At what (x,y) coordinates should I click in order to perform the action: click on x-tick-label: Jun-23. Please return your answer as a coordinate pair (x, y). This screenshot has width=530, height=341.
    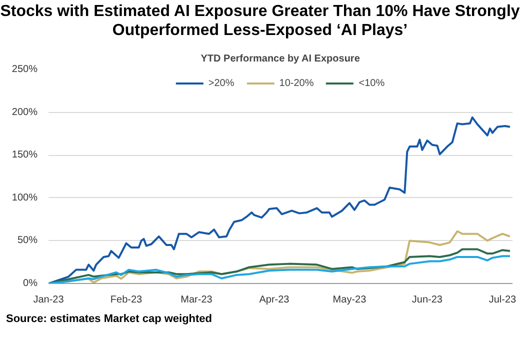
    Looking at the image, I should click on (427, 300).